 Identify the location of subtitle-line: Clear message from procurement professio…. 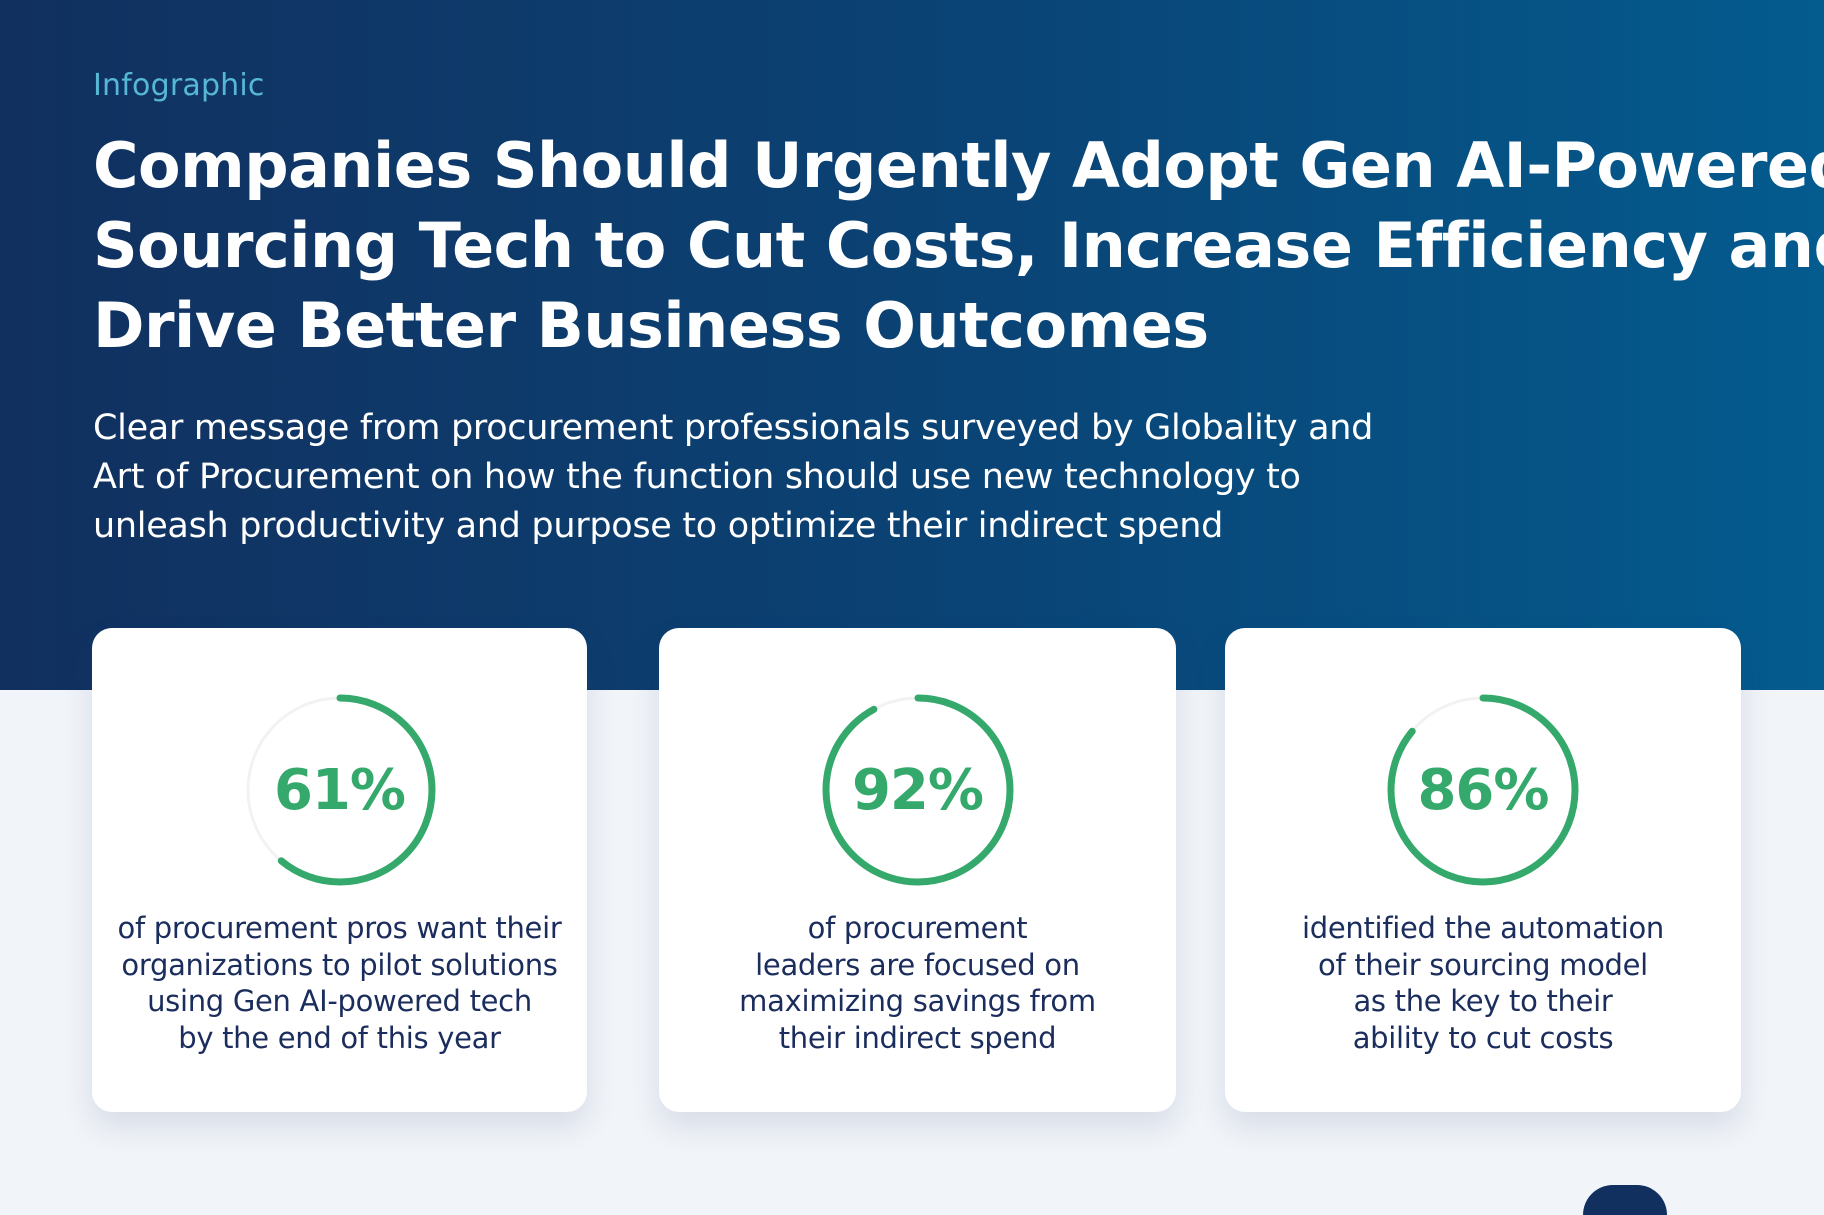
(733, 428).